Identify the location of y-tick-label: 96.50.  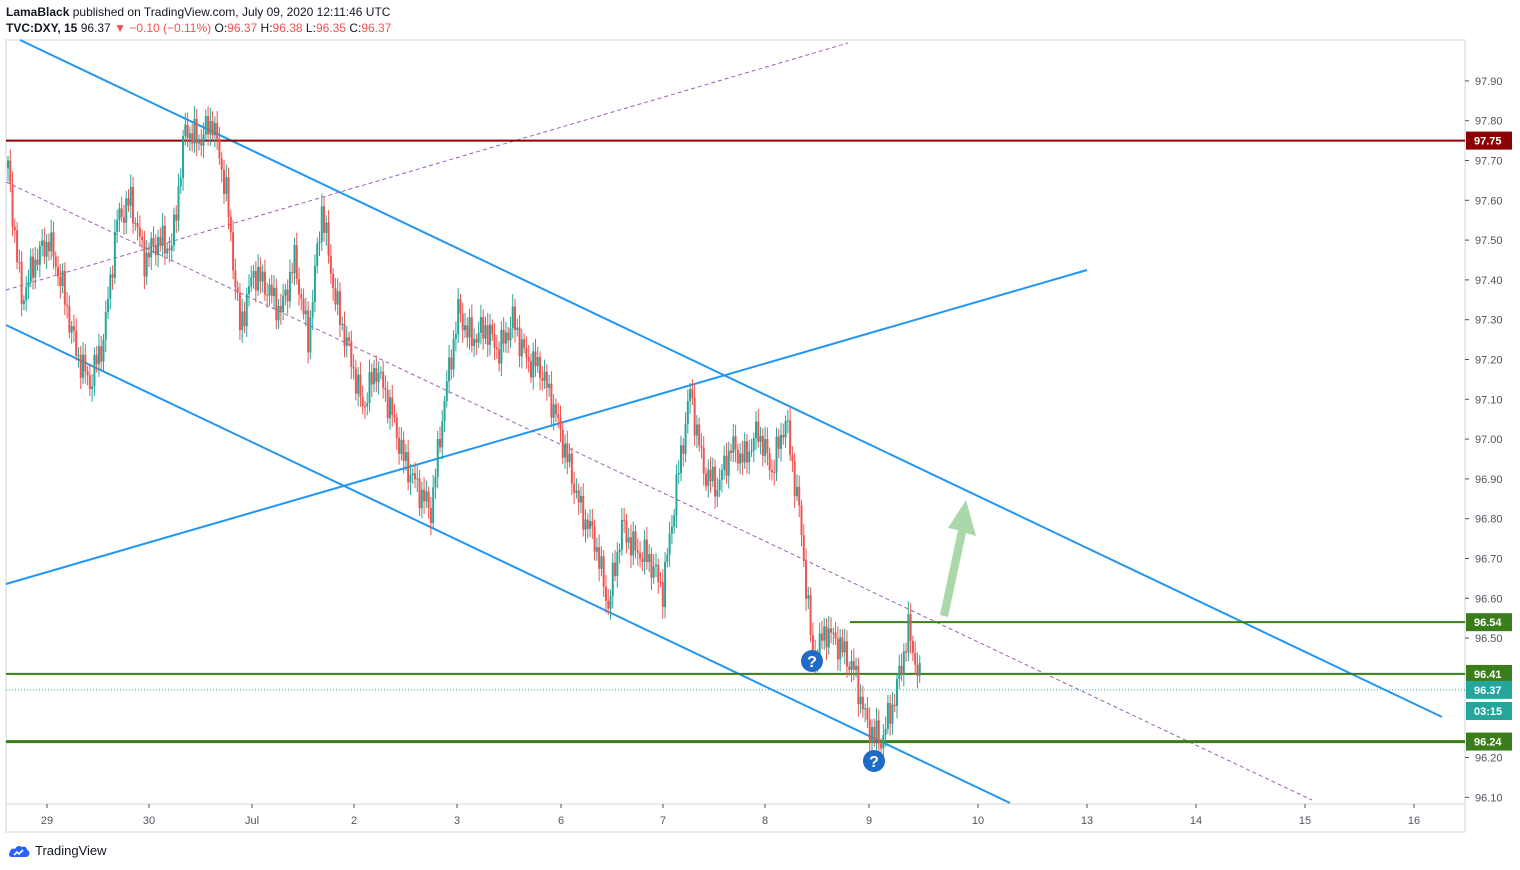
(1489, 639).